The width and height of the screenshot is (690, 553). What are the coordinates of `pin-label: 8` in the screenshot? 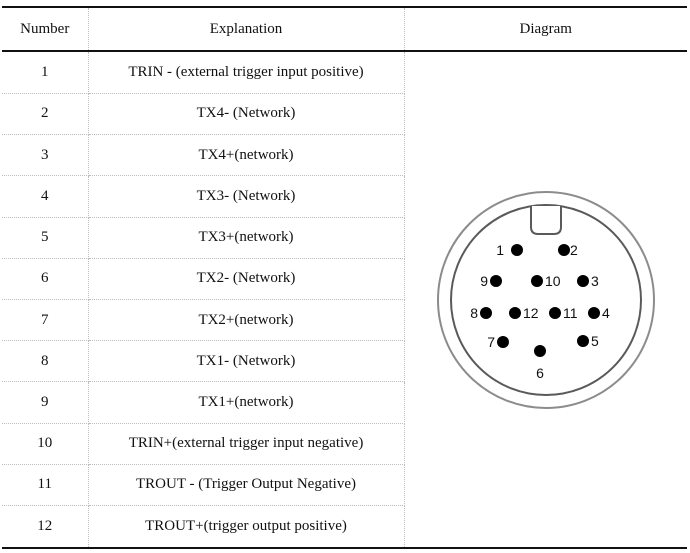 It's located at (474, 313).